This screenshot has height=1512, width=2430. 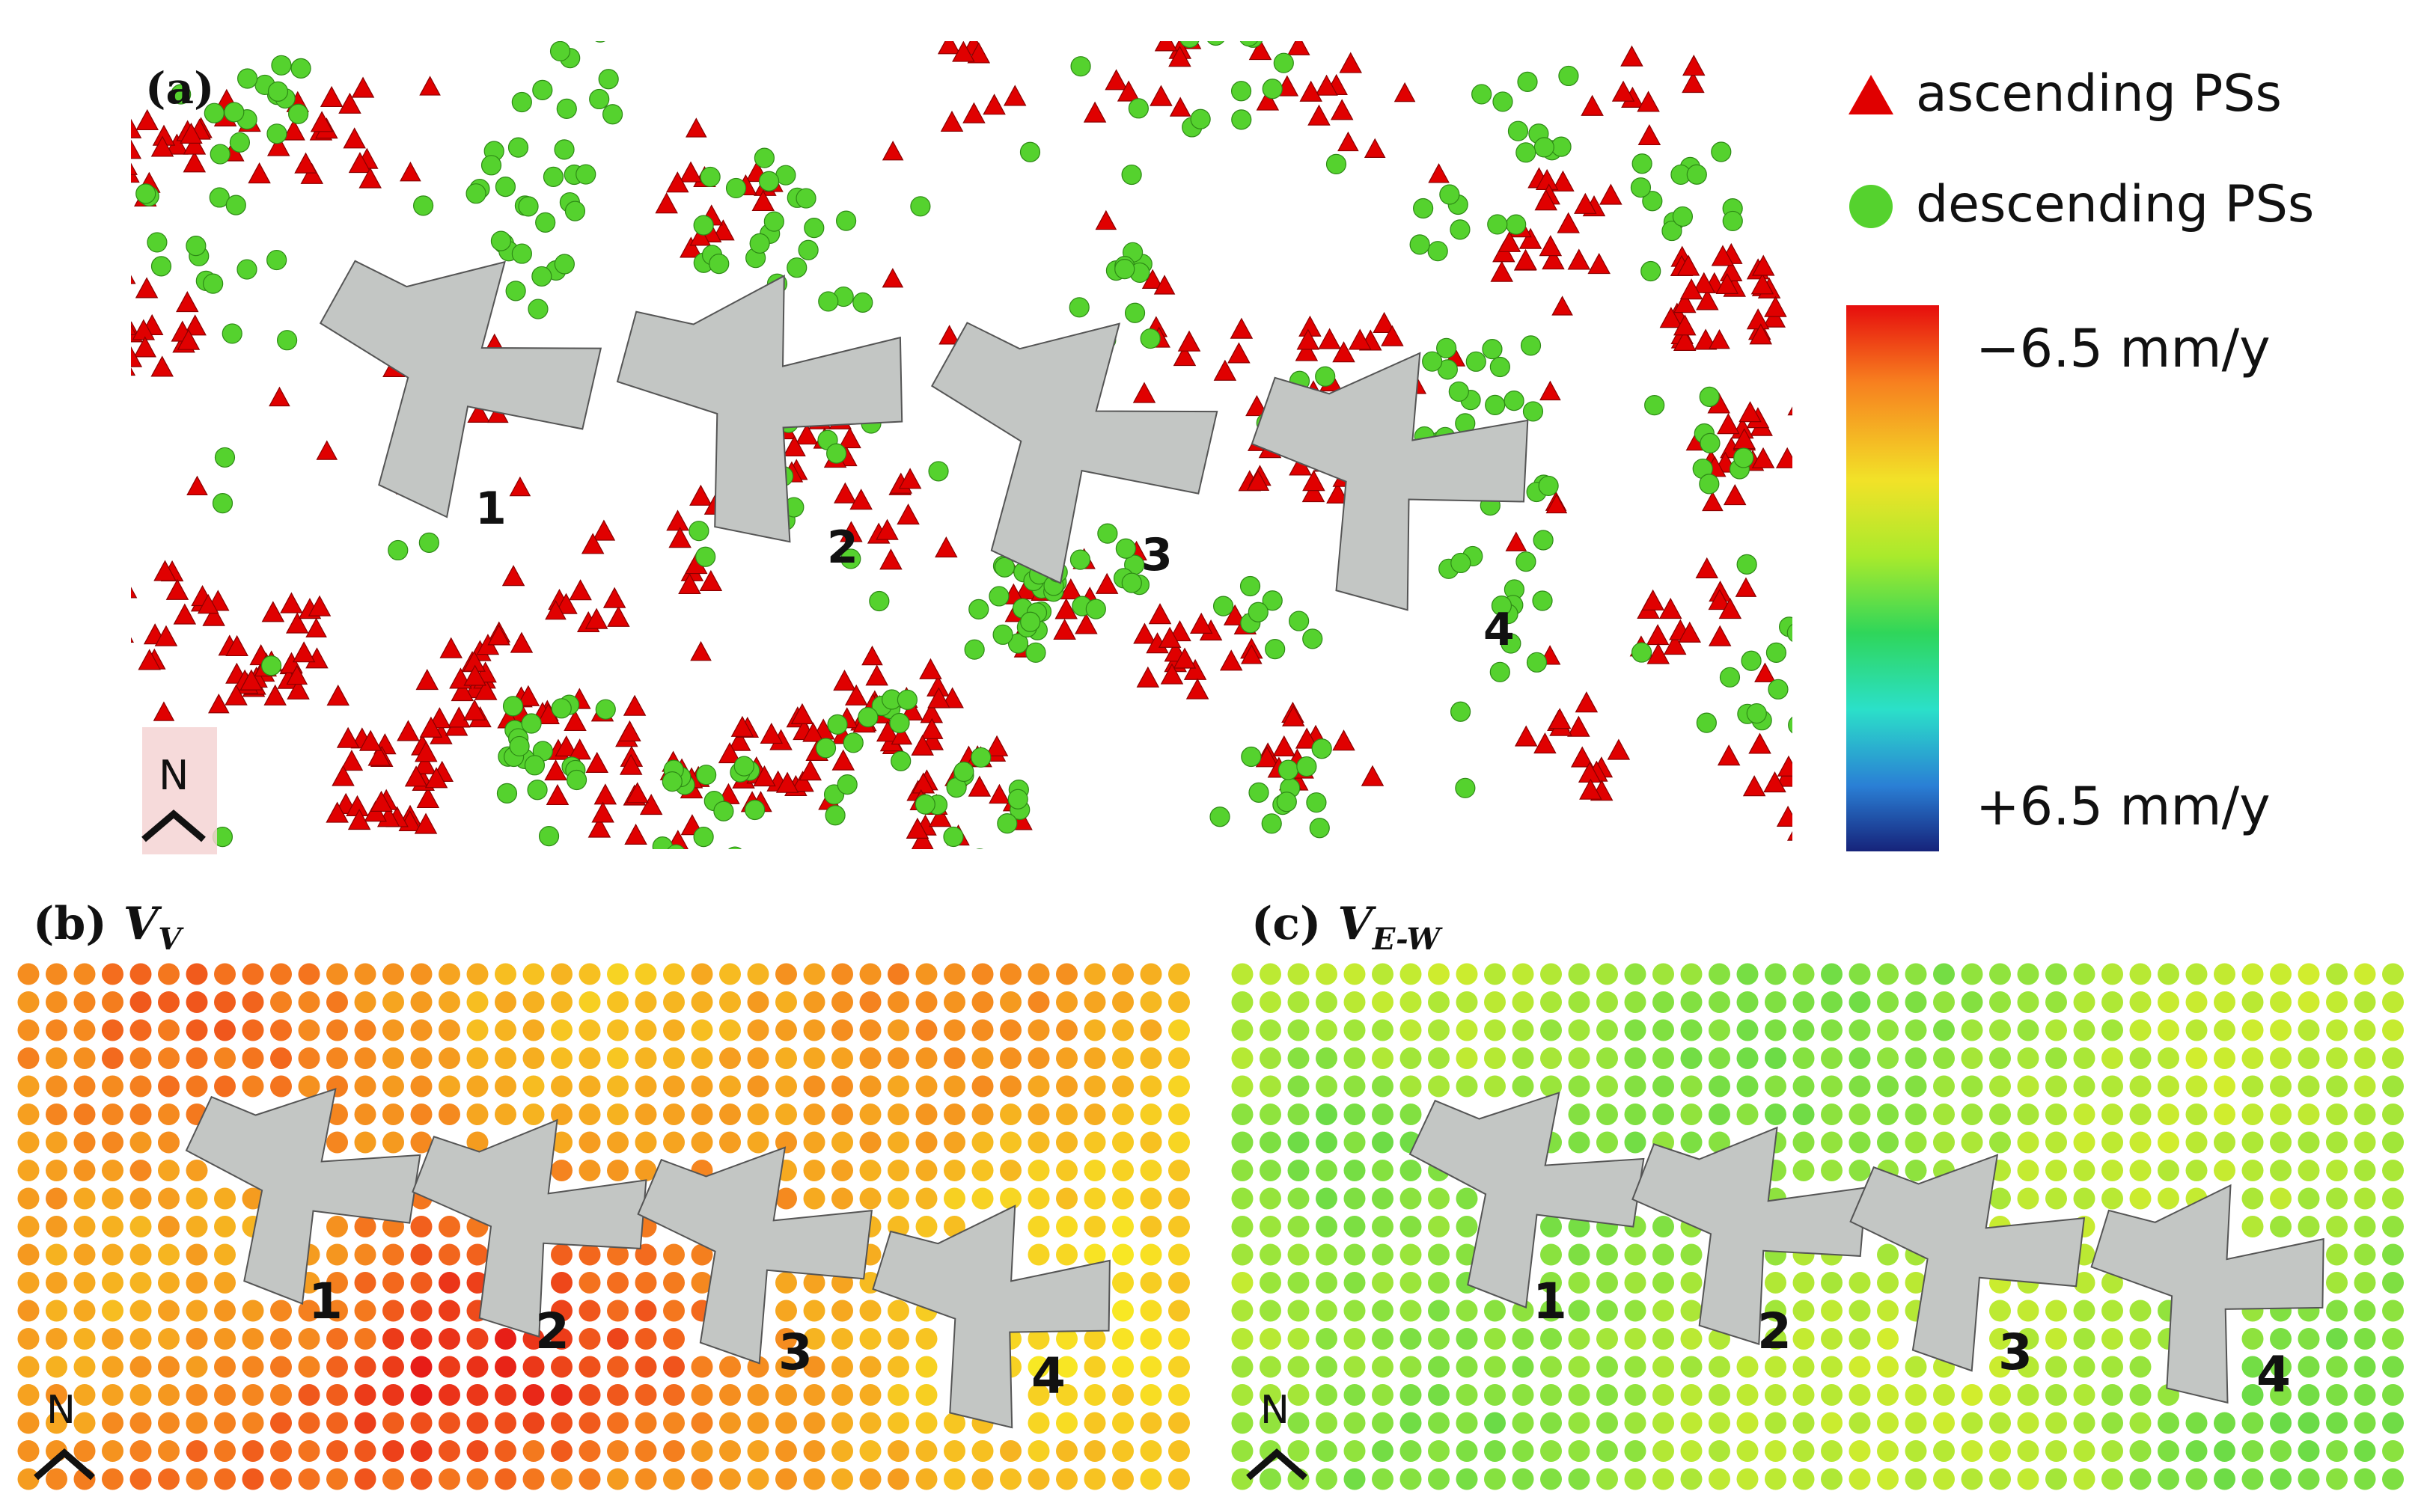 What do you see at coordinates (61, 1410) in the screenshot?
I see `north-label-b: N` at bounding box center [61, 1410].